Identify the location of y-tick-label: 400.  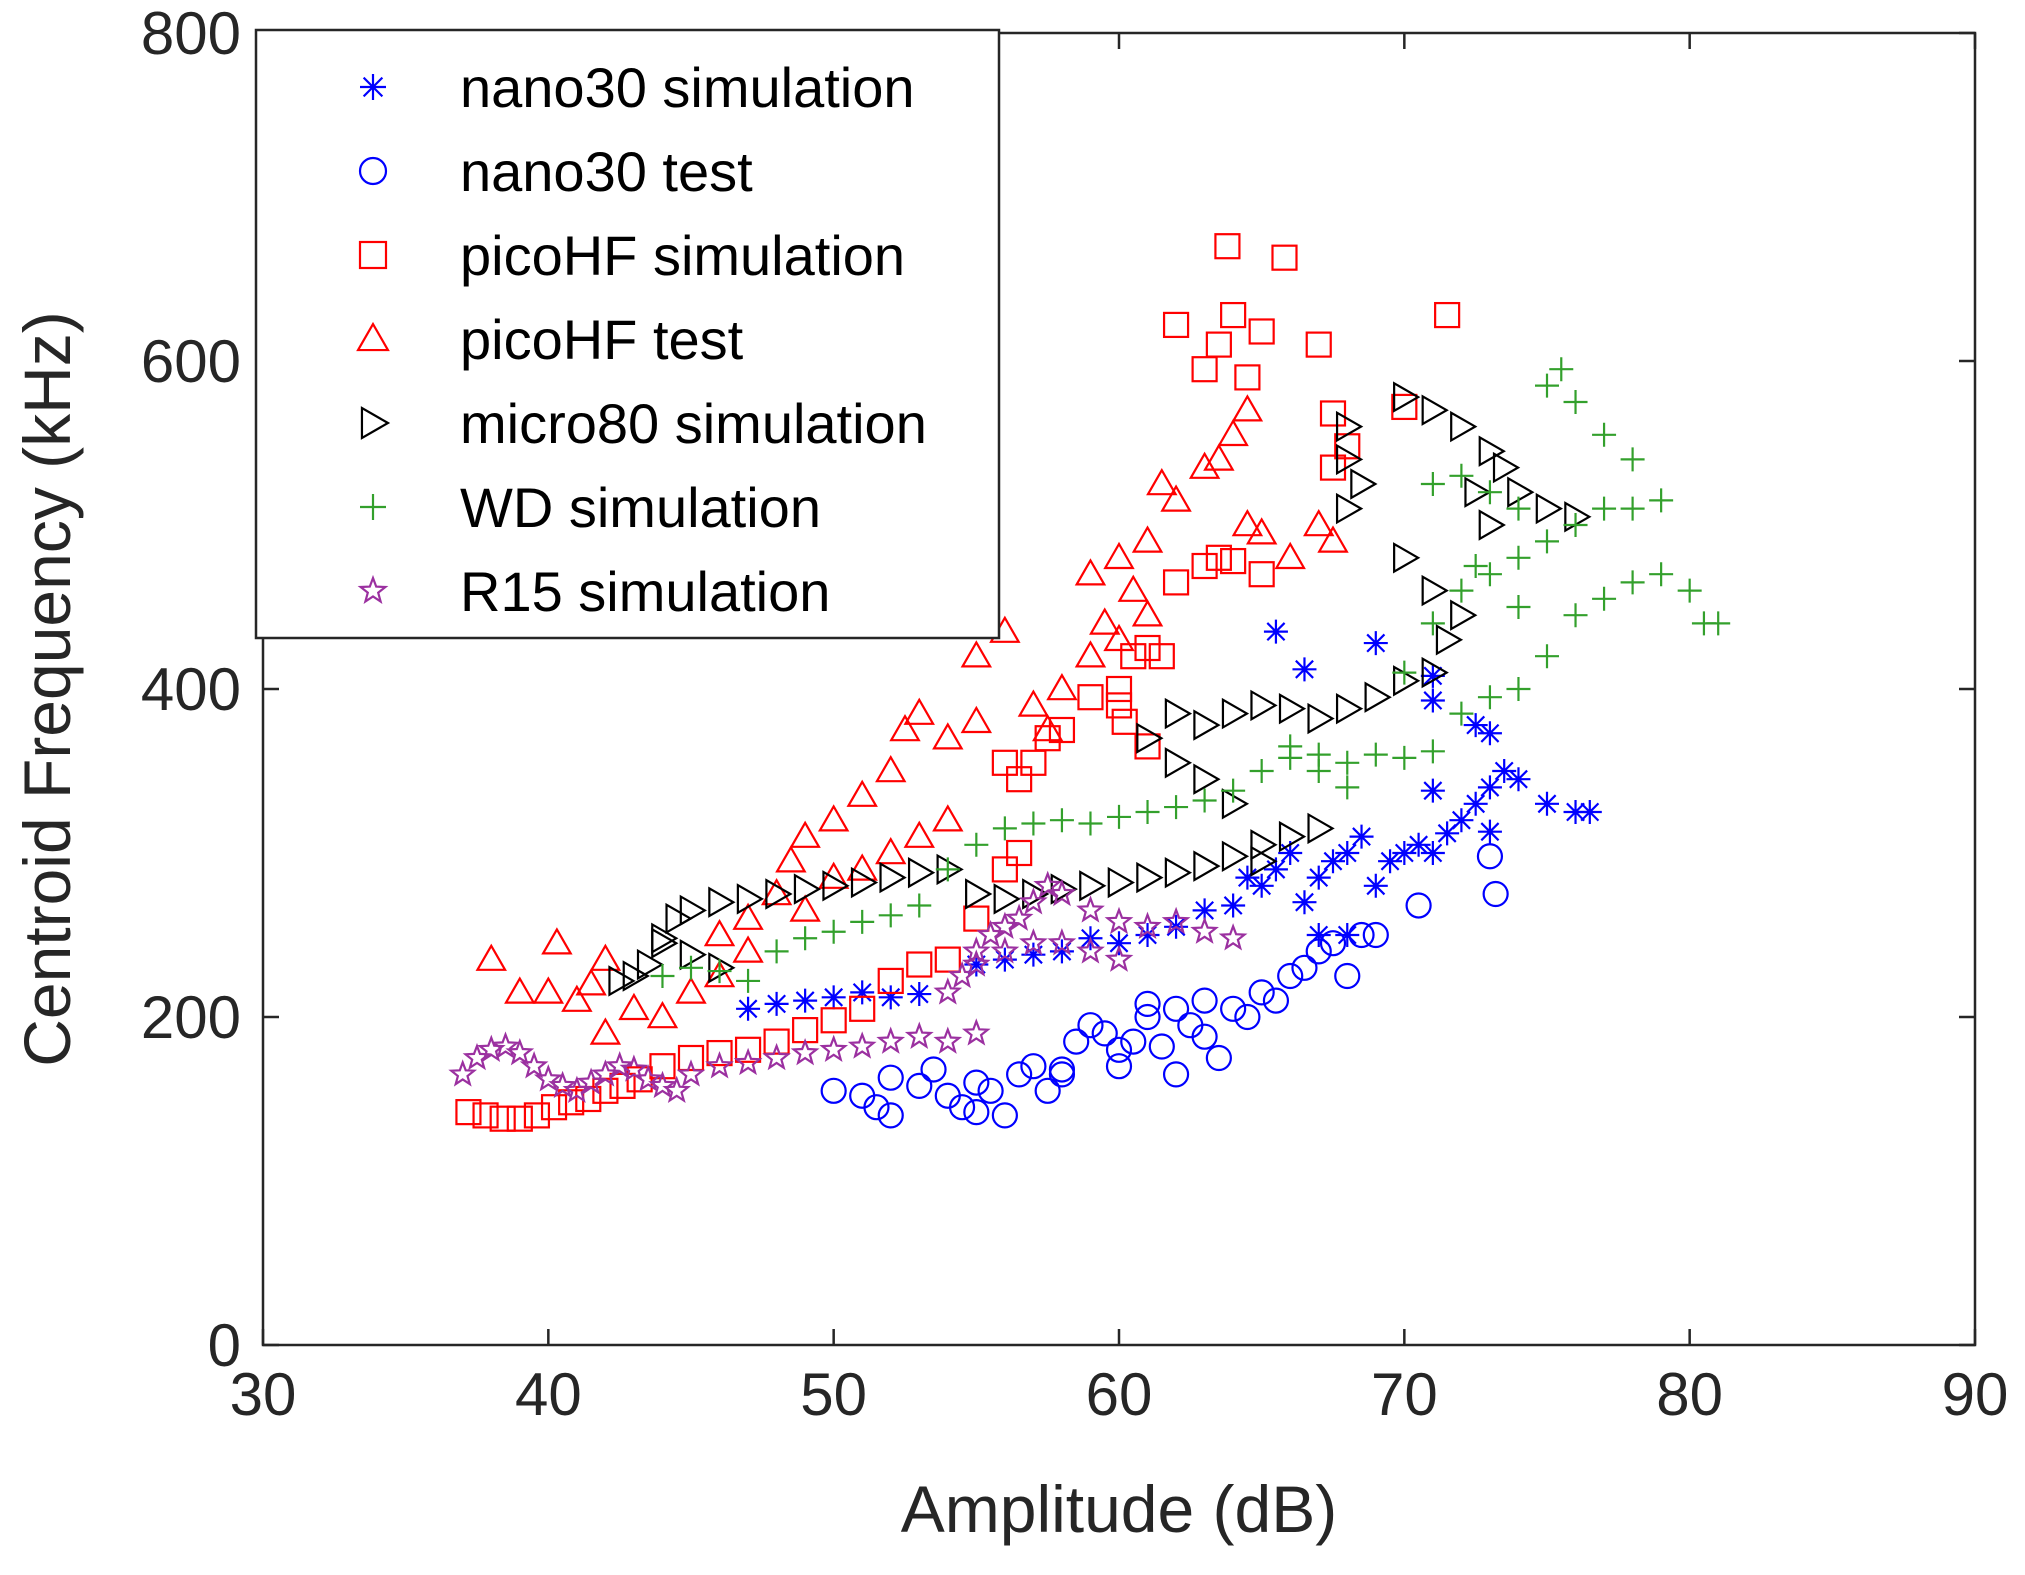
(191, 689).